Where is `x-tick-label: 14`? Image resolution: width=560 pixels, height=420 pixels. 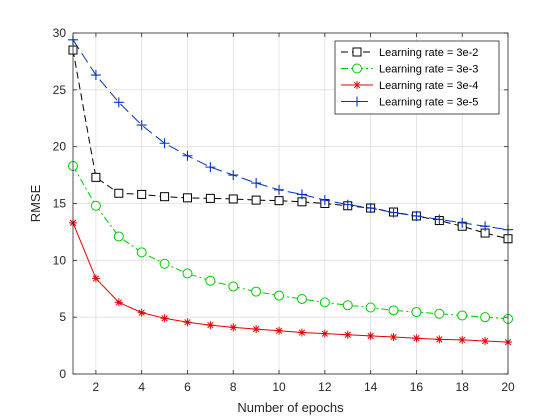 x-tick-label: 14 is located at coordinates (371, 387).